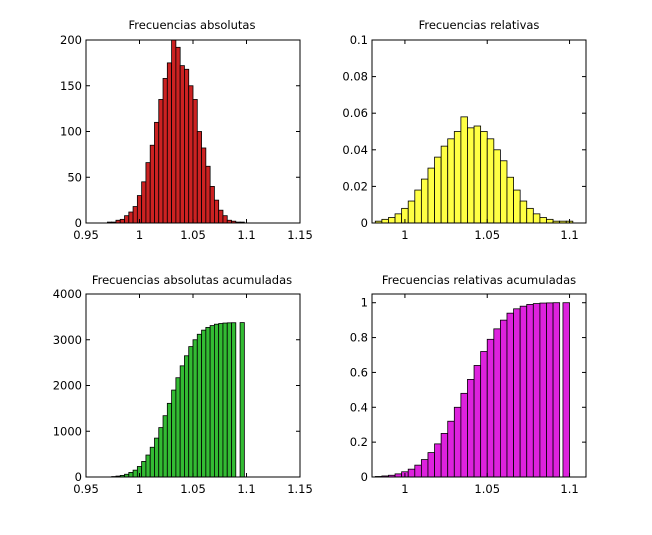 The width and height of the screenshot is (652, 535). Describe the element at coordinates (355, 113) in the screenshot. I see `y-tick-label: 0.06` at that location.